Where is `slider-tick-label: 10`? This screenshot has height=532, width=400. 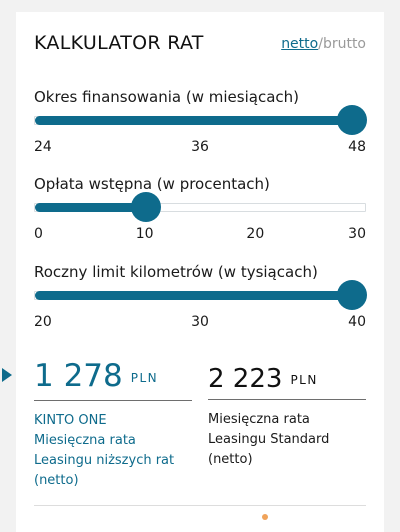
slider-tick-label: 10 is located at coordinates (144, 234).